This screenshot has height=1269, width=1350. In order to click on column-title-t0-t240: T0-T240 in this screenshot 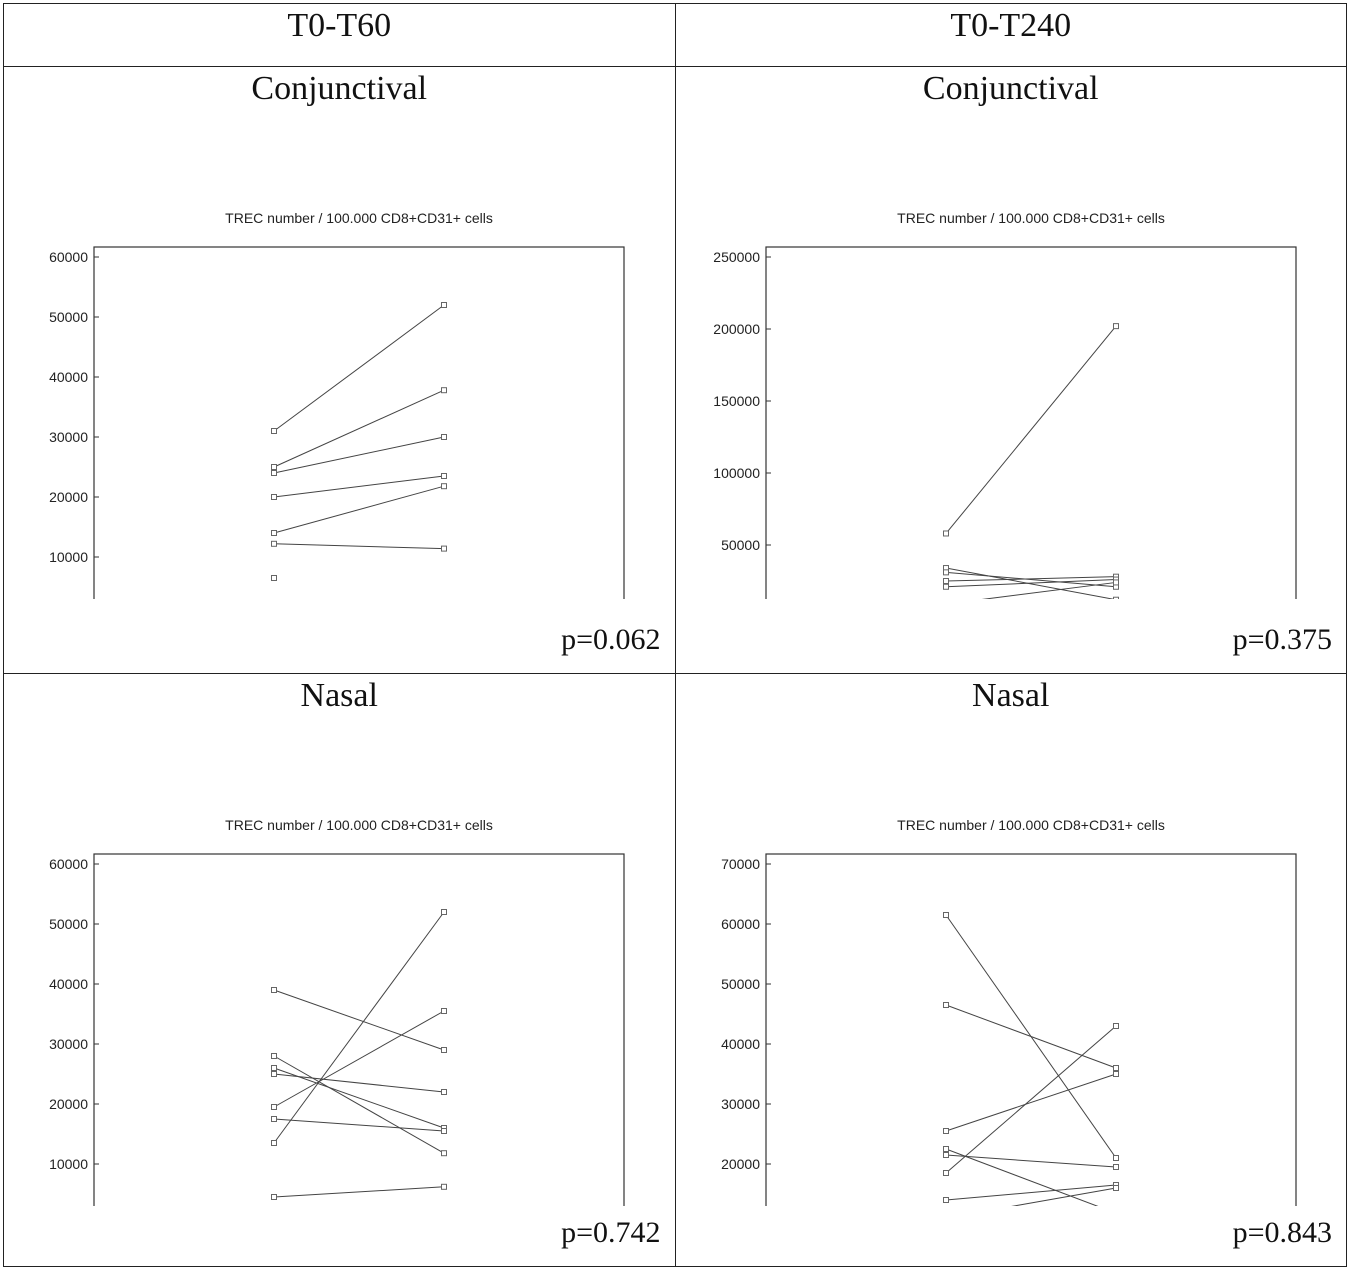, I will do `click(1011, 25)`.